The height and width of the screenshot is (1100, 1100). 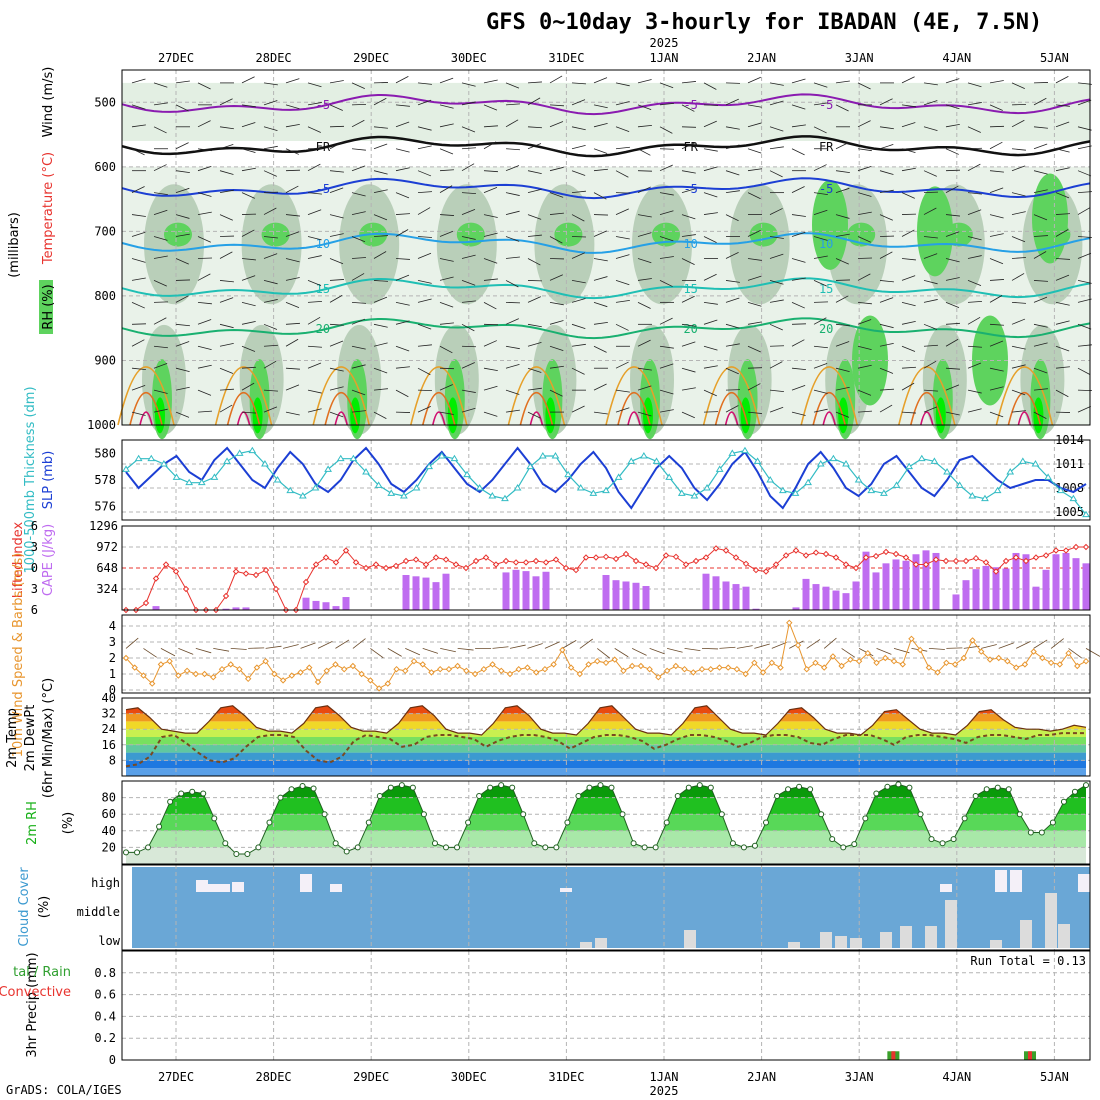 What do you see at coordinates (323, 105) in the screenshot?
I see `isotherm-label: -5` at bounding box center [323, 105].